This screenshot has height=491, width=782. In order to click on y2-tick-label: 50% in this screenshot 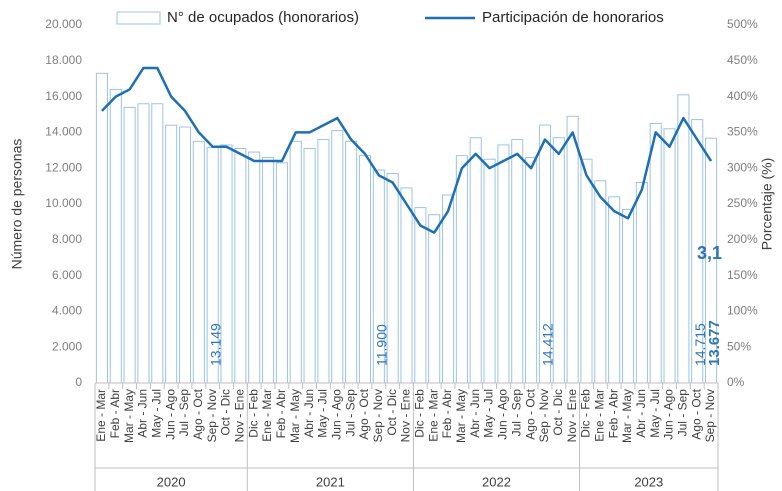, I will do `click(739, 346)`.